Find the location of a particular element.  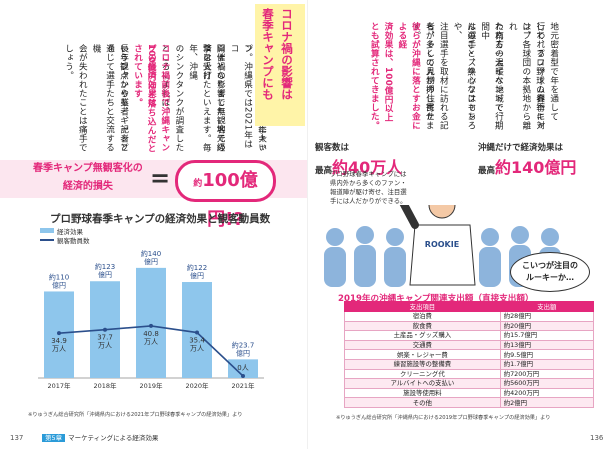

corona-title-box is located at coordinates (280, 65).